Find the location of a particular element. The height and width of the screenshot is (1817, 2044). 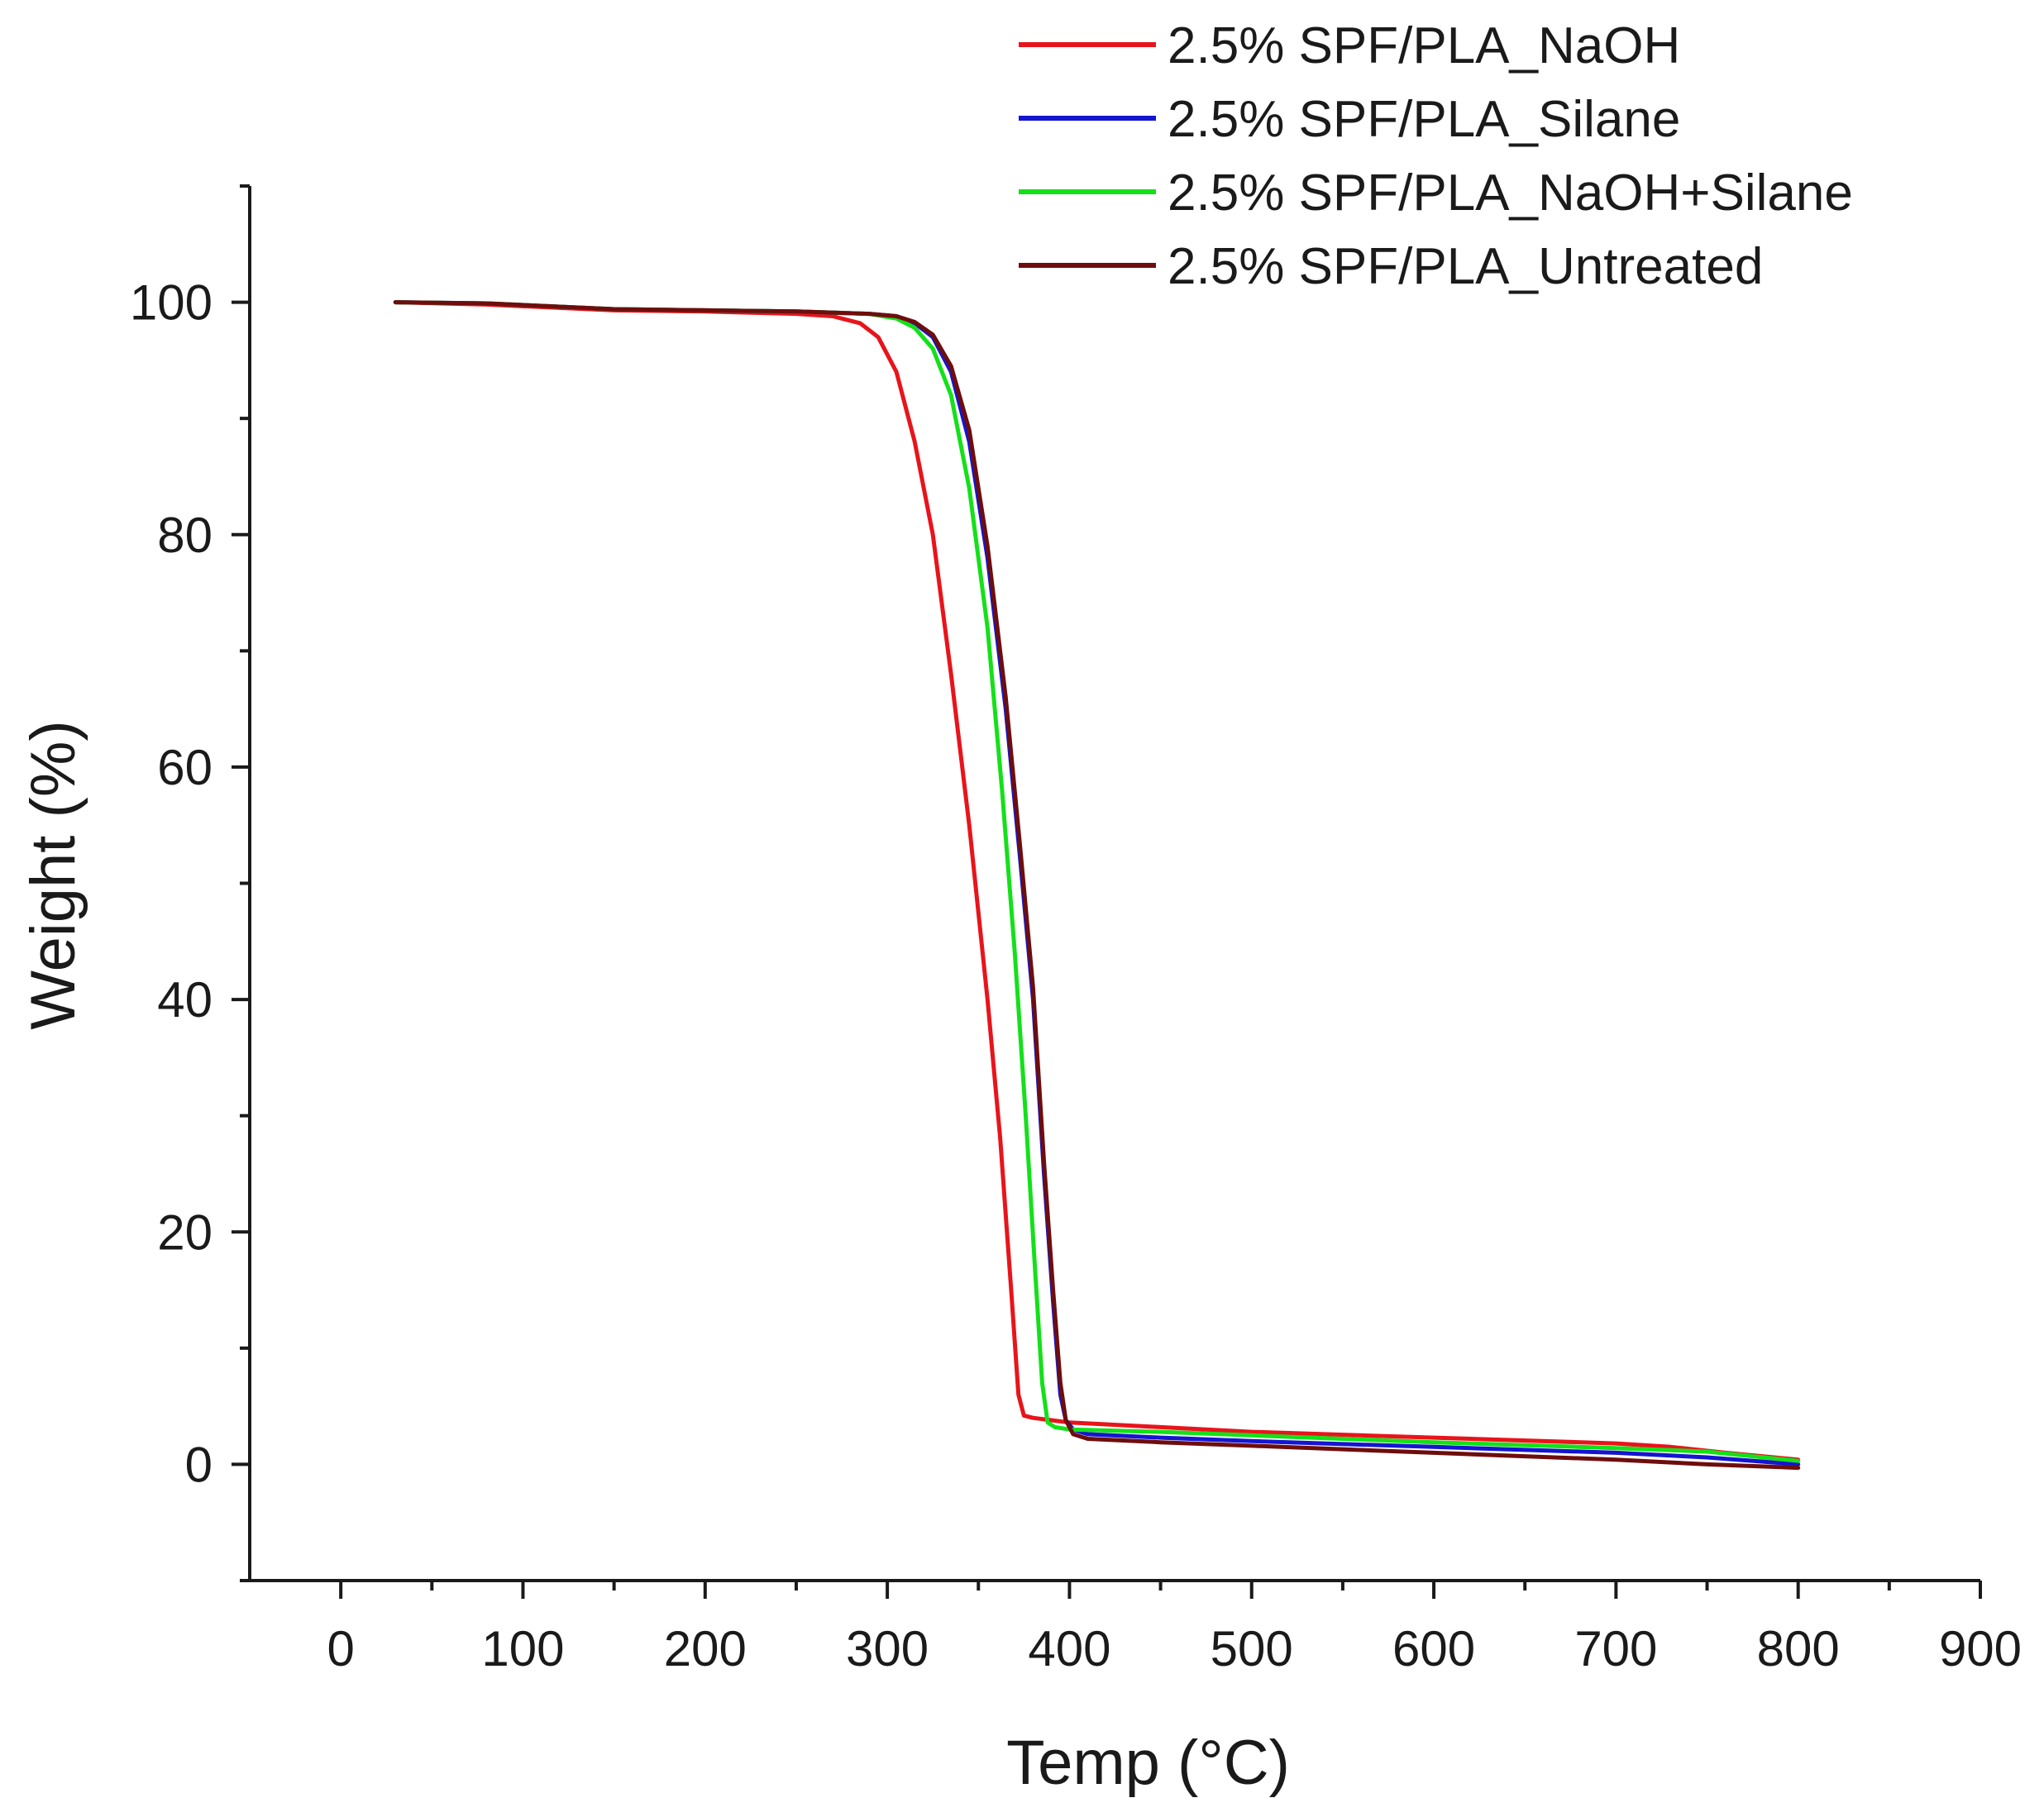

x-tick-label: 300 is located at coordinates (888, 1649).